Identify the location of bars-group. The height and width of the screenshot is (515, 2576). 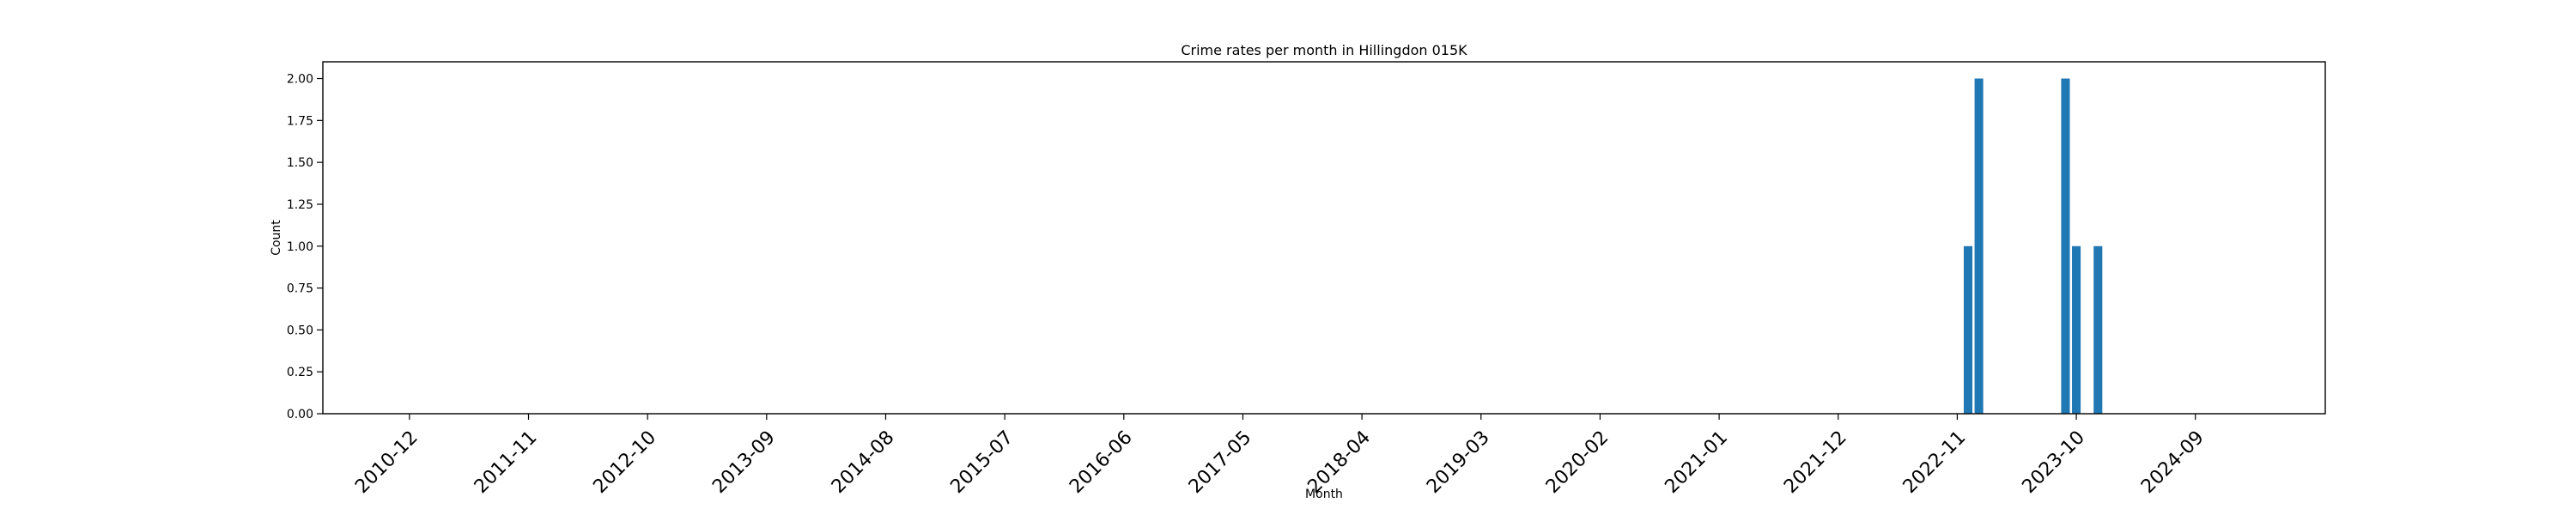
(2033, 246).